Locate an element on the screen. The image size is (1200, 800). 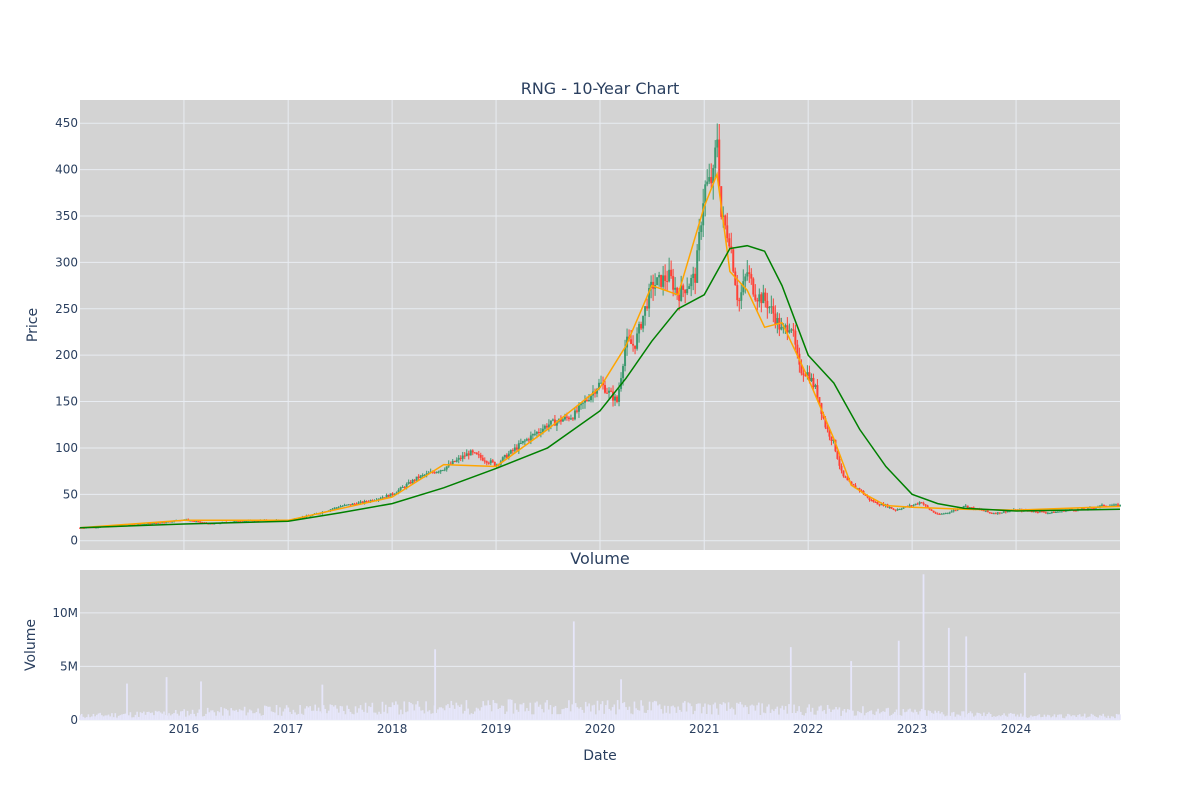
volume-spike-bar is located at coordinates (790, 683).